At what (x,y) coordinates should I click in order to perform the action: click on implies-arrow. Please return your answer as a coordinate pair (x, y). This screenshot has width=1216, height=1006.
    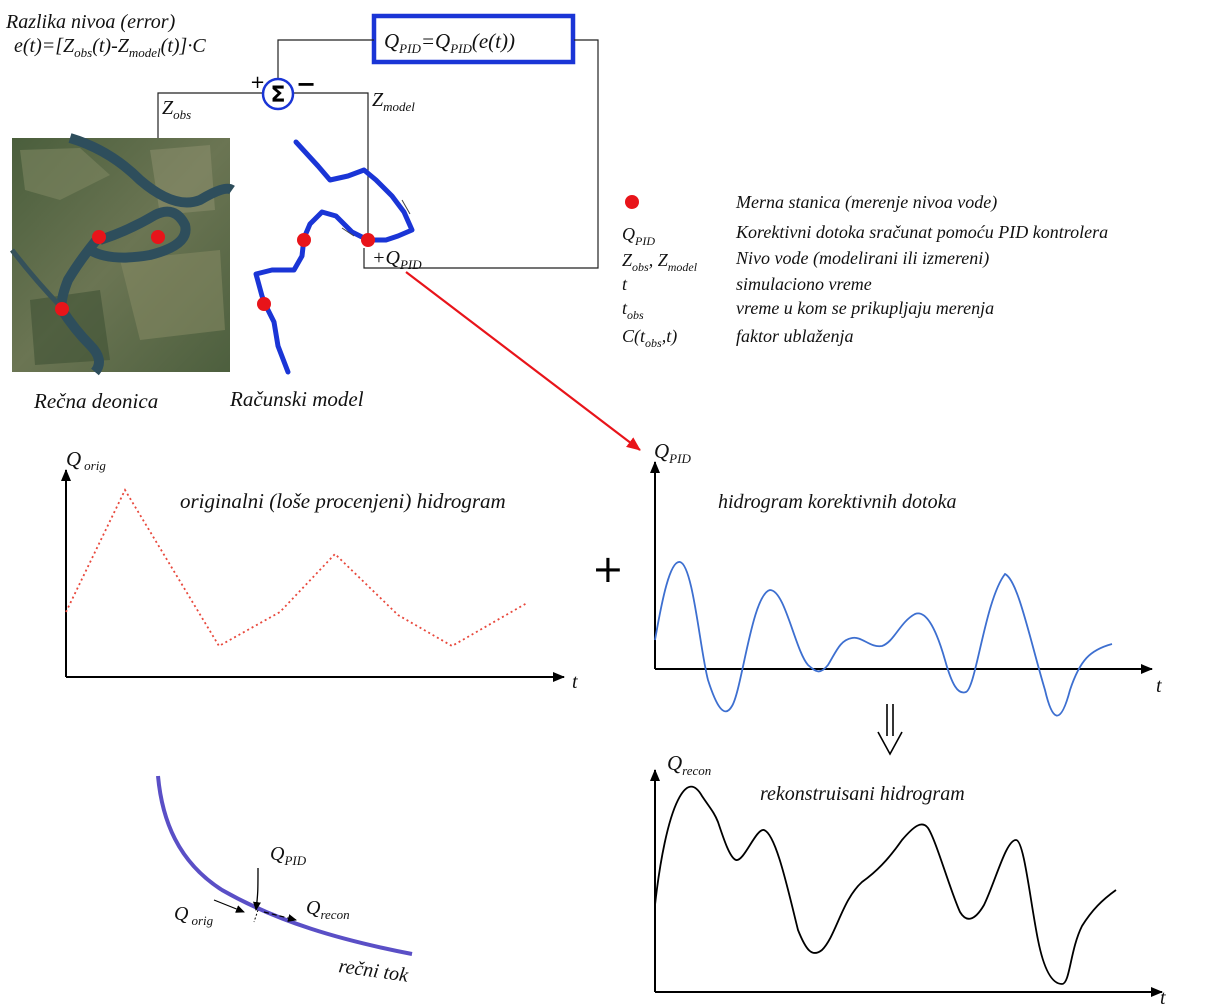
    Looking at the image, I should click on (890, 730).